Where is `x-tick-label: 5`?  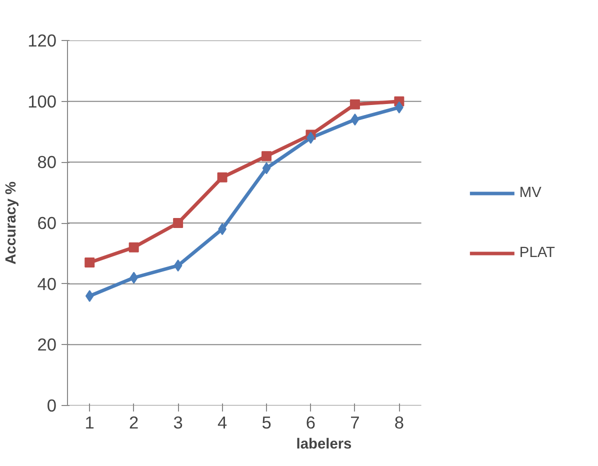 x-tick-label: 5 is located at coordinates (267, 422).